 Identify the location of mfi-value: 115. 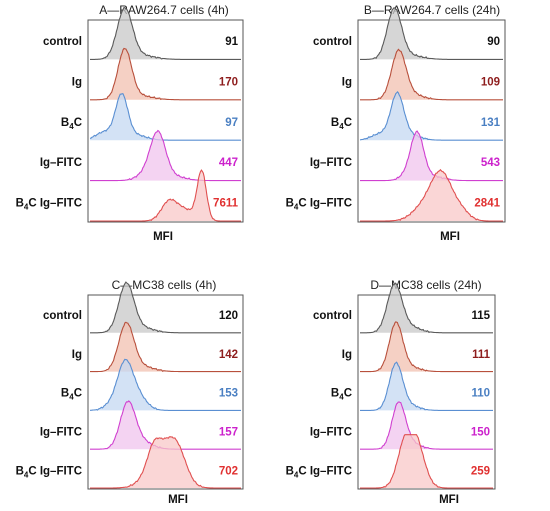
(480, 316).